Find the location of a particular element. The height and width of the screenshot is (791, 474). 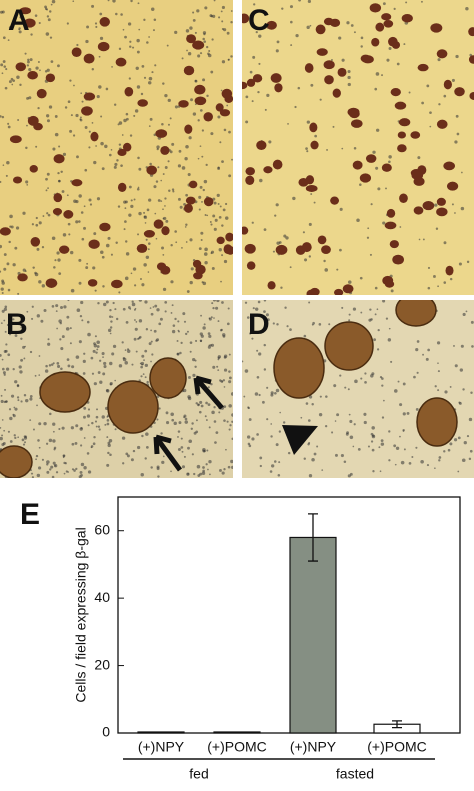

x-tick-label: (+)POMC is located at coordinates (237, 747).